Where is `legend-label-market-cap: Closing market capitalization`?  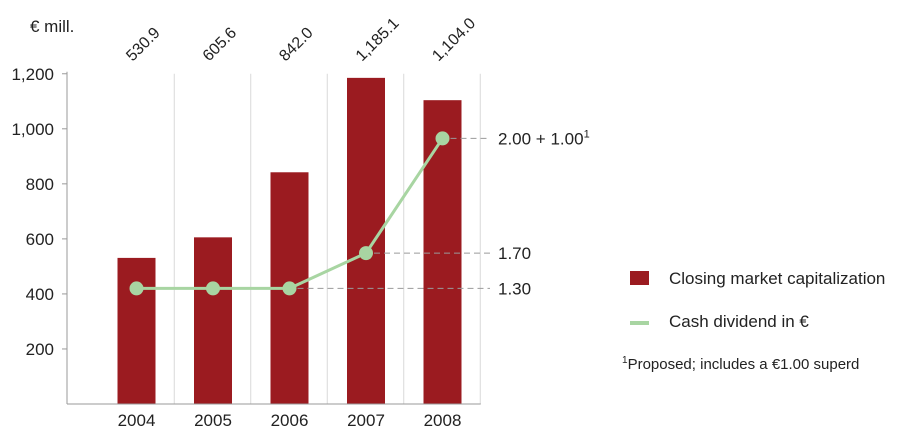
legend-label-market-cap: Closing market capitalization is located at coordinates (777, 278).